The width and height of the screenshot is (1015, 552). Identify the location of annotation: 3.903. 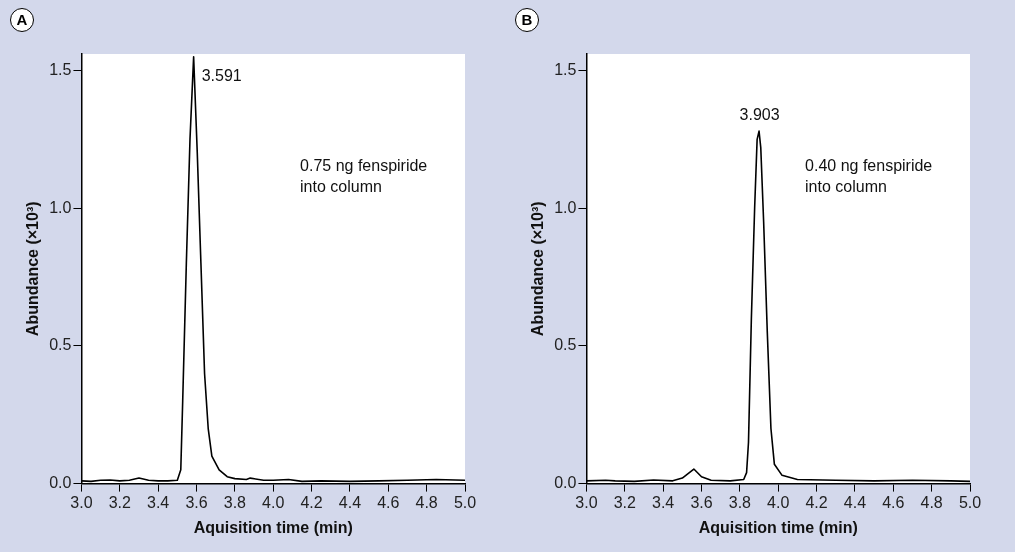
(759, 114).